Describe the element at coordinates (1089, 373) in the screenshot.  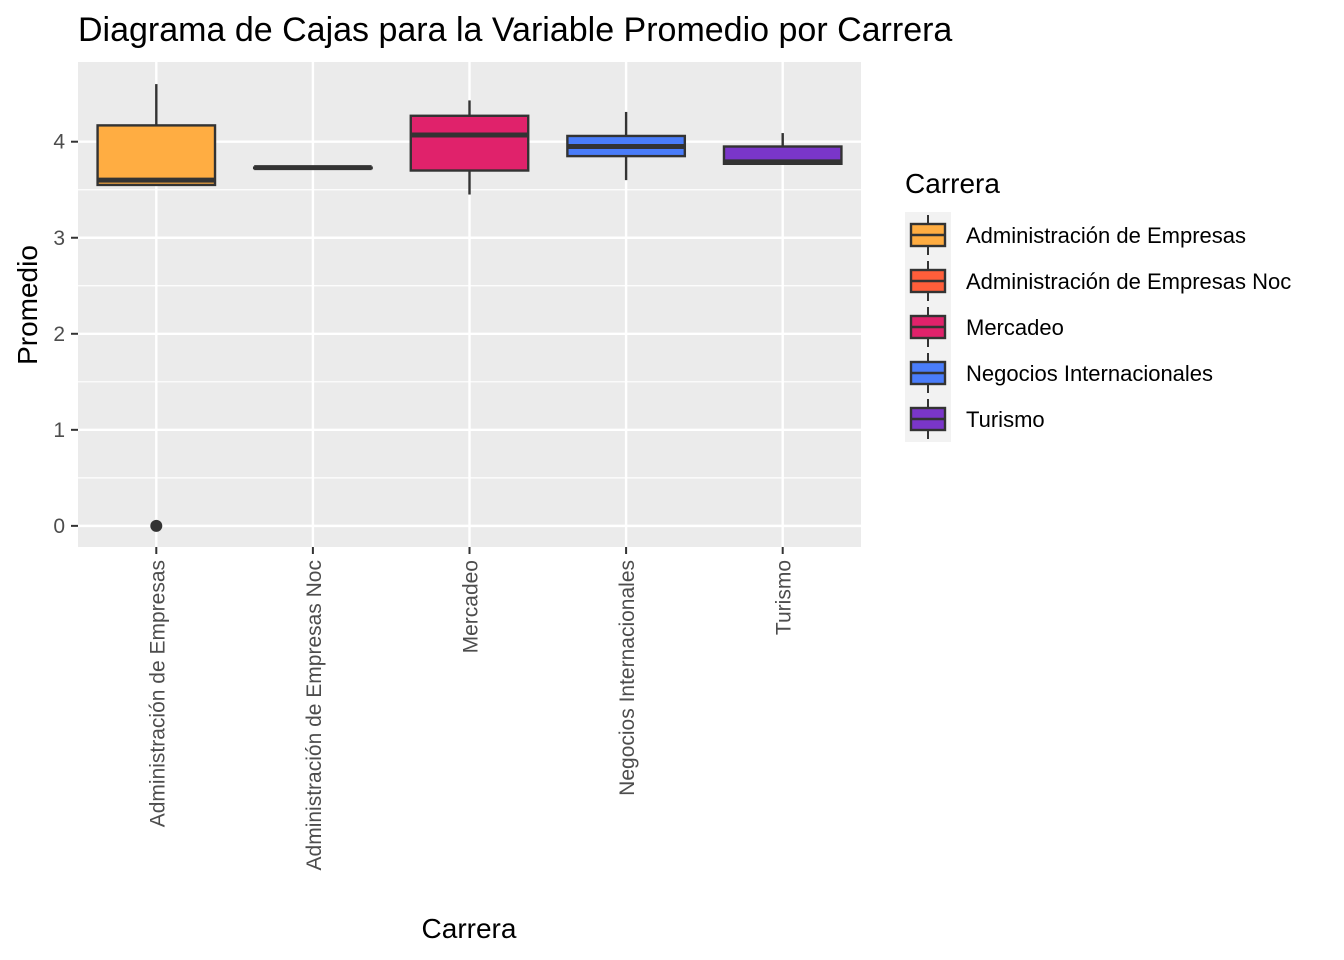
I see `legend-label: Negocios Internacionales` at that location.